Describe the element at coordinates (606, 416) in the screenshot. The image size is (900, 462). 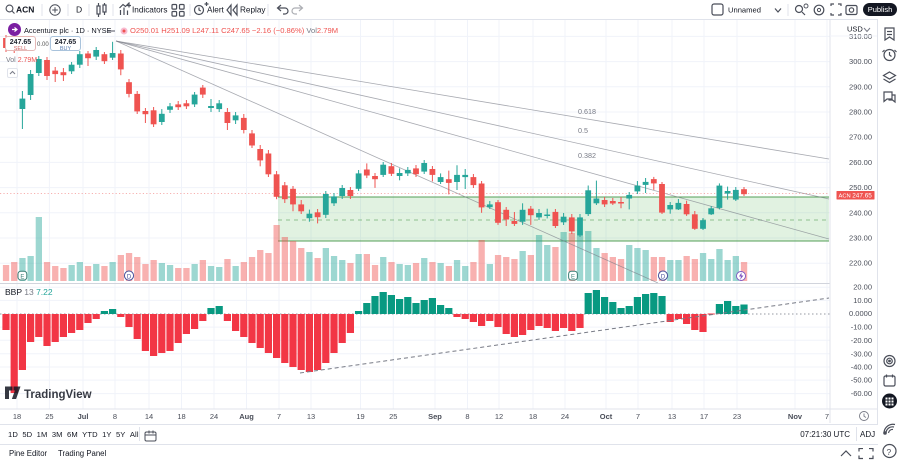
I see `svg-text: Oct` at that location.